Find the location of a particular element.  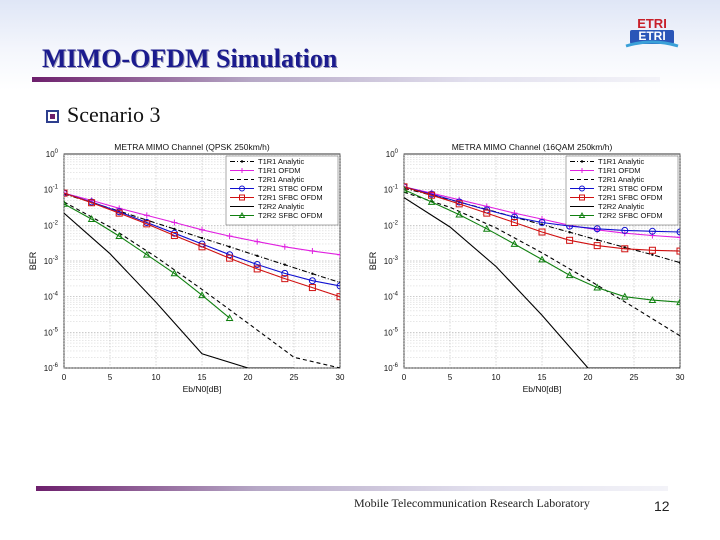

series-t2r1-analytic is located at coordinates (202, 284).